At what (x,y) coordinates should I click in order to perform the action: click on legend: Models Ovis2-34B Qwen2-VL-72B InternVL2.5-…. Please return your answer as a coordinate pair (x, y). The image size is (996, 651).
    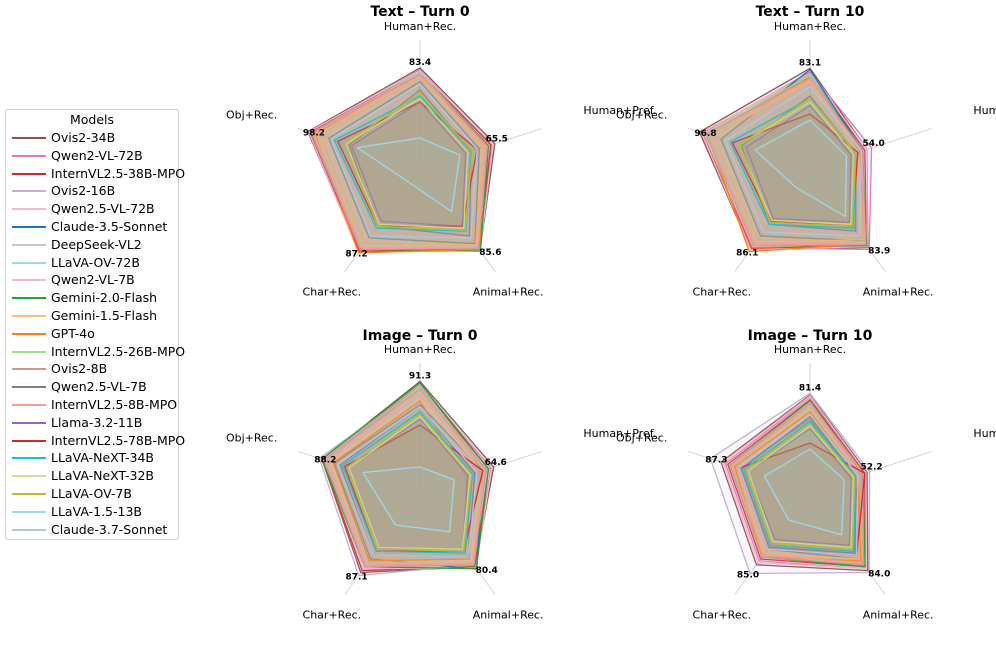
    Looking at the image, I should click on (95, 324).